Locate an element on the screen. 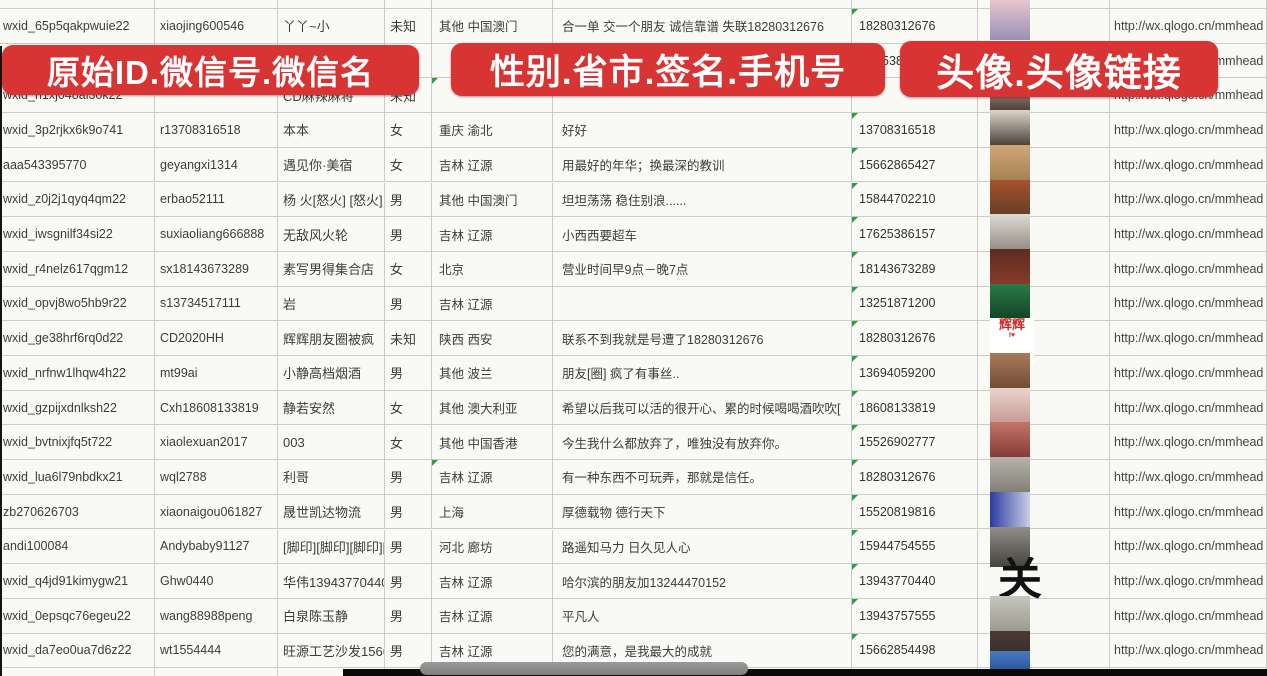 This screenshot has height=676, width=1267. cell-region: 陕西 西安 is located at coordinates (492, 338).